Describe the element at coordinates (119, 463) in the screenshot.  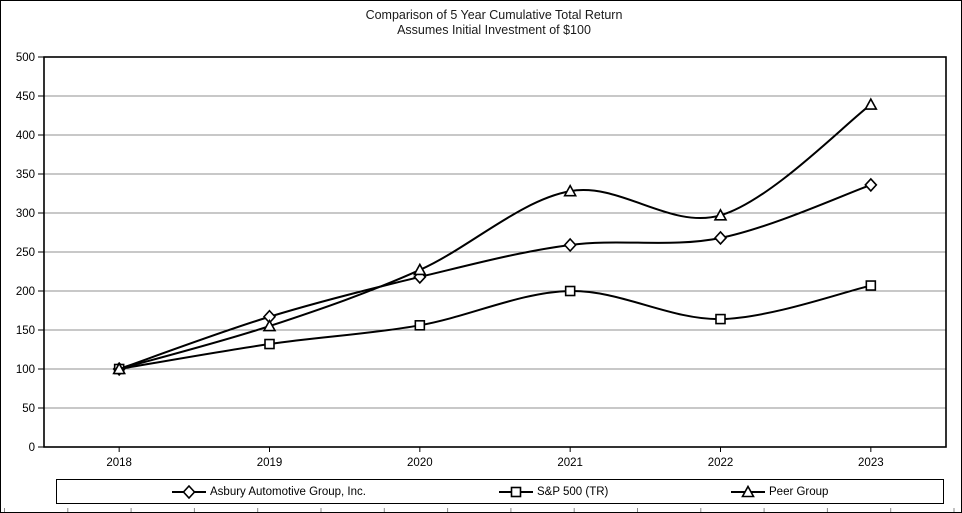
I see `svg-text: 2018` at that location.